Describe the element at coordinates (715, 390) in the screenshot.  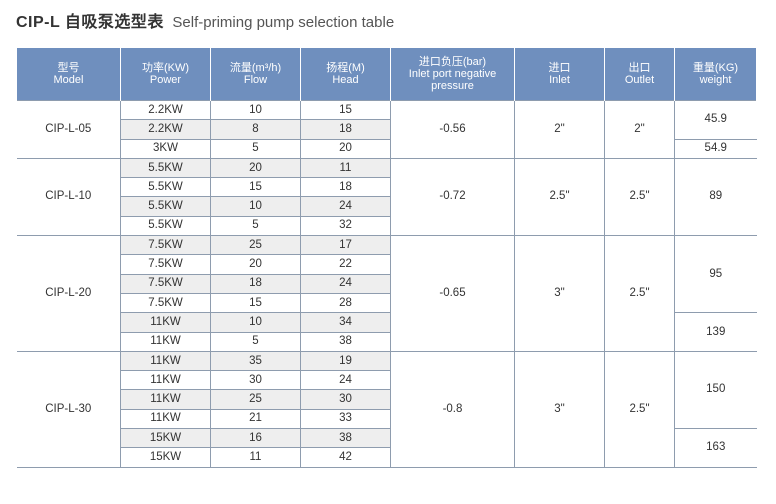
I see `weight-cell: 150` at that location.